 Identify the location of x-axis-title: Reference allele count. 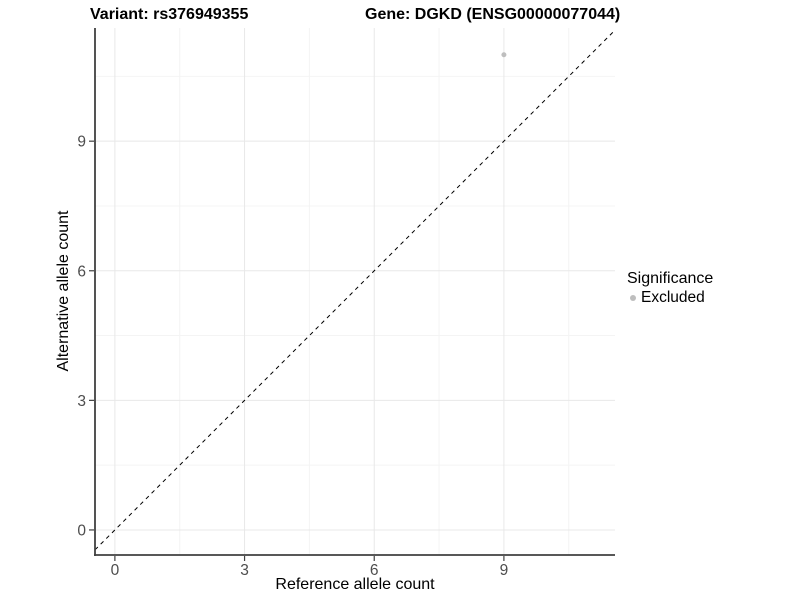
(355, 584).